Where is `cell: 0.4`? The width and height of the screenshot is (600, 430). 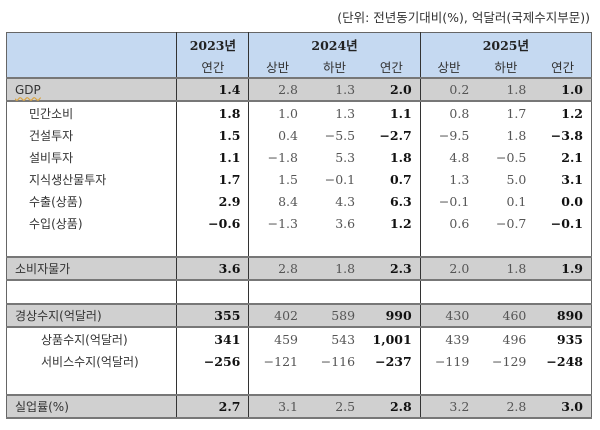
cell: 0.4 is located at coordinates (277, 135).